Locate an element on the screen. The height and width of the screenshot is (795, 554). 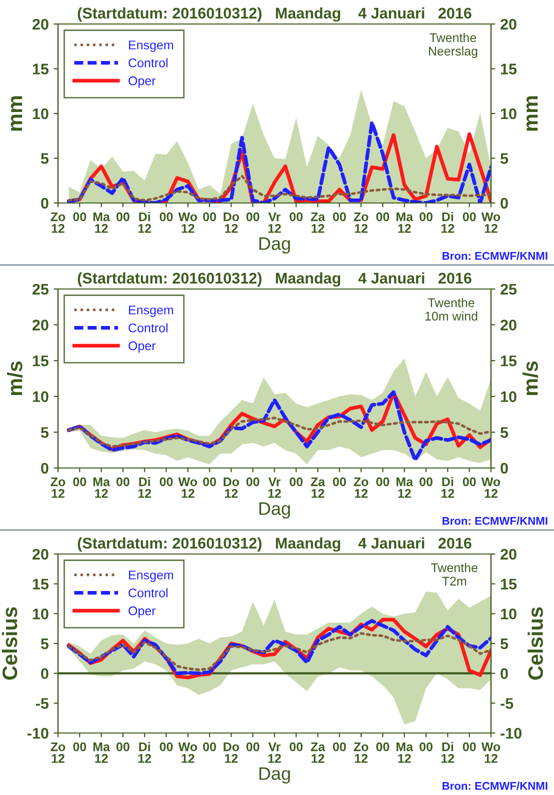
y-axis-title: mm is located at coordinates (16, 113).